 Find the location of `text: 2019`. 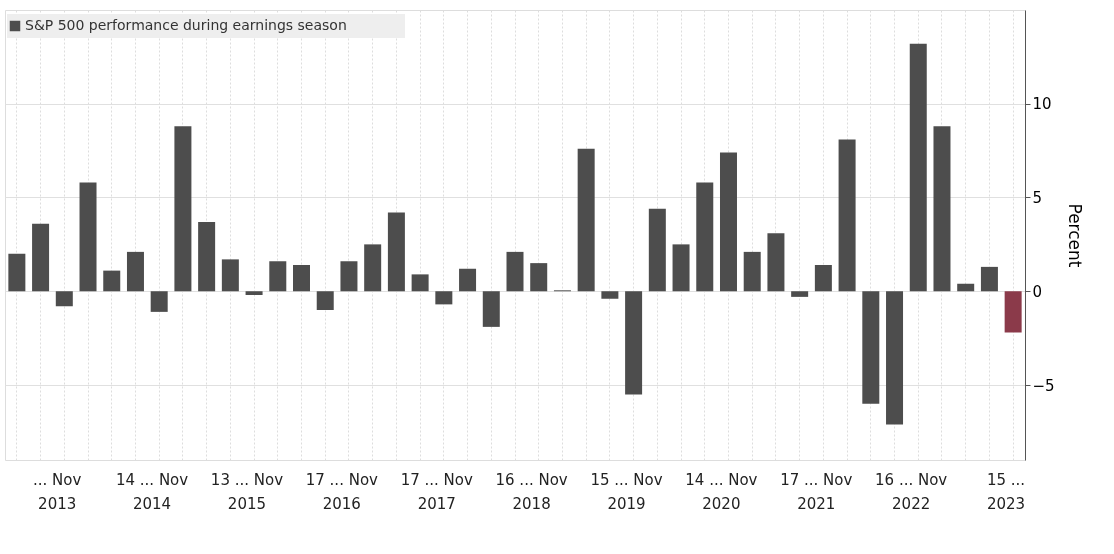

text: 2019 is located at coordinates (626, 504).